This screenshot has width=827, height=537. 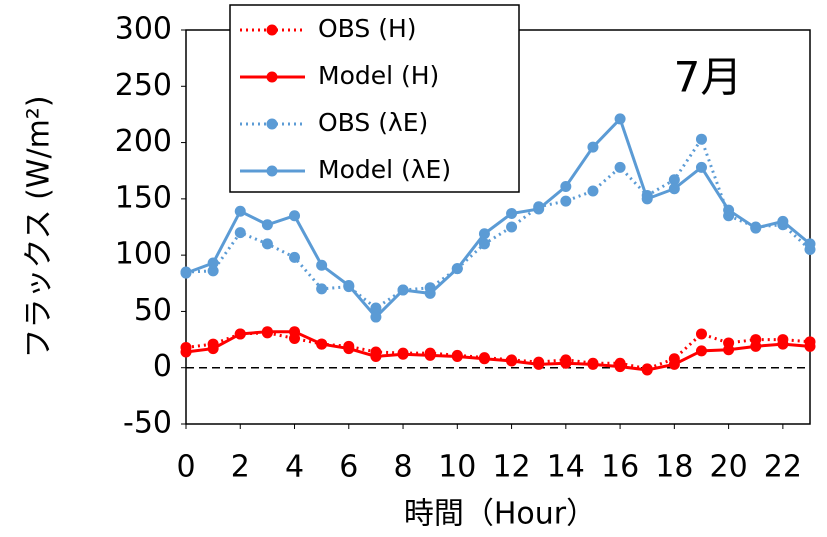 I want to click on legend-label: Model (H), so click(x=378, y=75).